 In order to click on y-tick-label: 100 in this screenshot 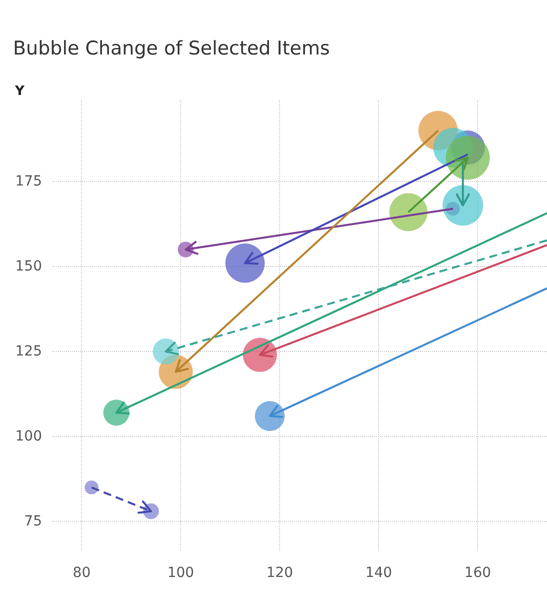, I will do `click(28, 436)`.